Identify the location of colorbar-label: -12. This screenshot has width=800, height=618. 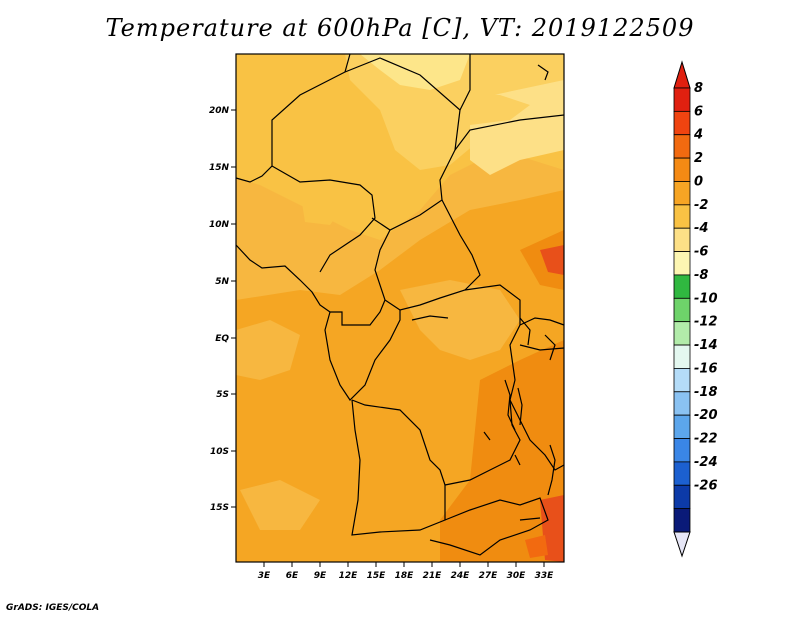
(706, 322).